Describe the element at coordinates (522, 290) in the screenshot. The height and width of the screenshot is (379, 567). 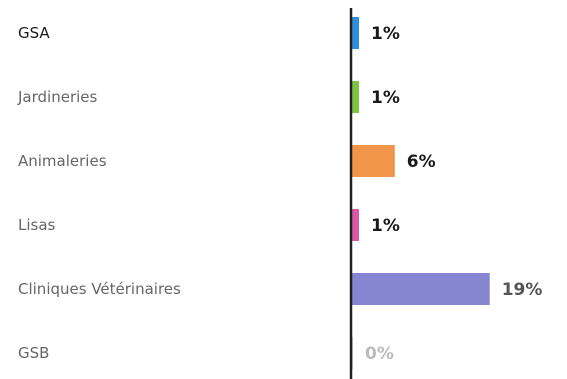
I see `value-label-4: 19%` at that location.